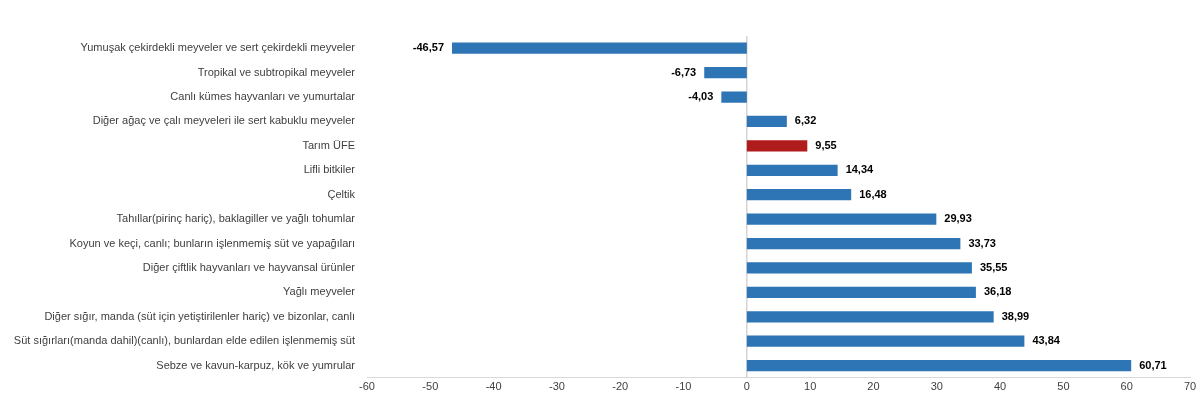  What do you see at coordinates (367, 386) in the screenshot?
I see `x-tick-label: -60` at bounding box center [367, 386].